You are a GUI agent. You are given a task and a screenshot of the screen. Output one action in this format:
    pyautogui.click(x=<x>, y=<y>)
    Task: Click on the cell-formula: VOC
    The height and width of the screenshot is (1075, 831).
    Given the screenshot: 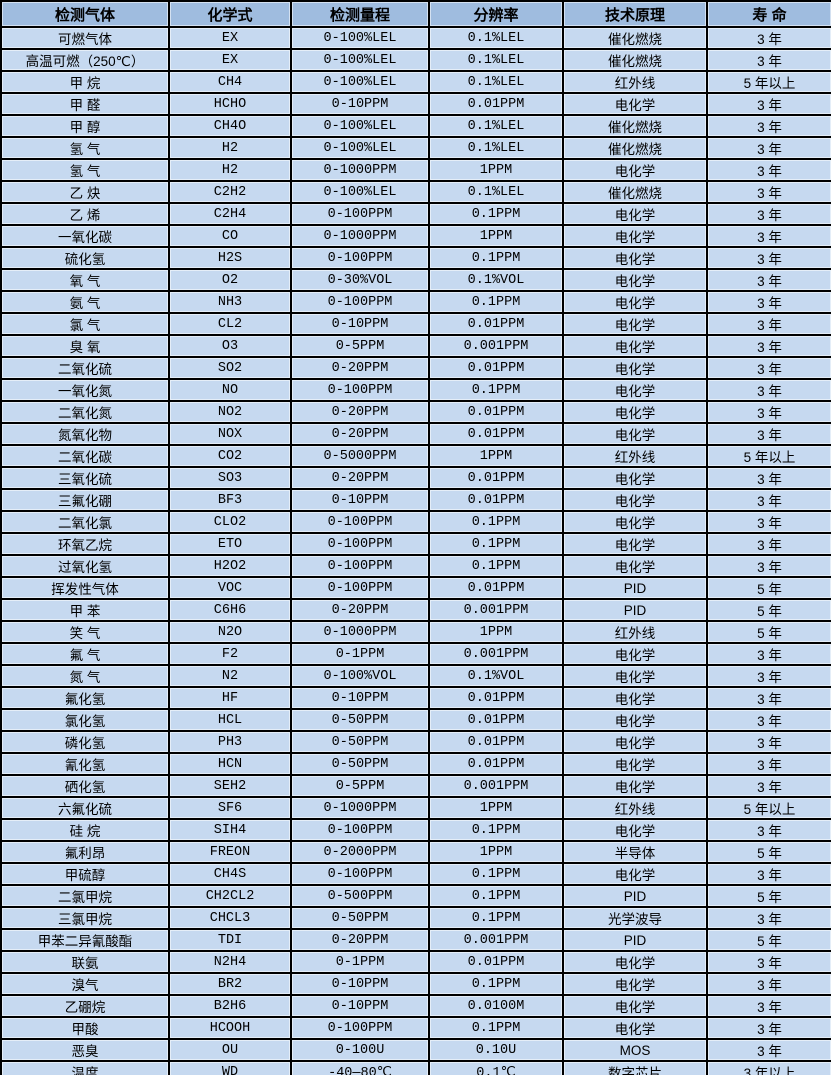 What is the action you would take?
    pyautogui.click(x=230, y=588)
    